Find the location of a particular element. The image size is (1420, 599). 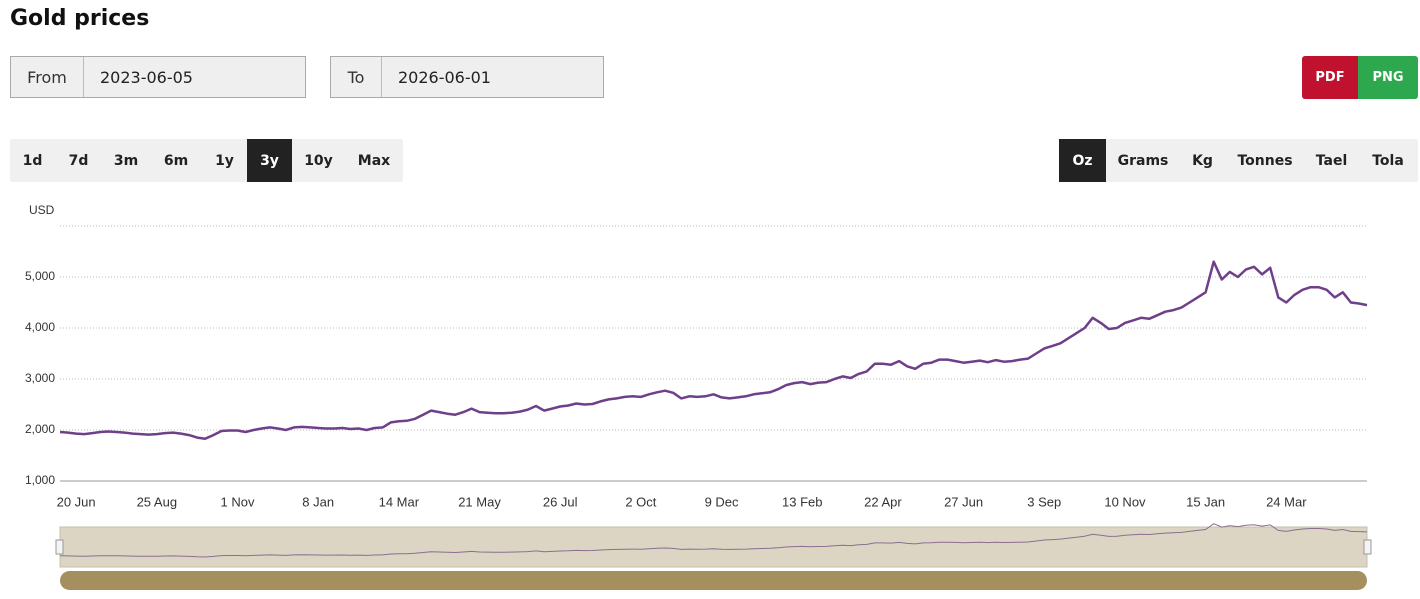

x-tick-label: 13 Feb is located at coordinates (802, 501).